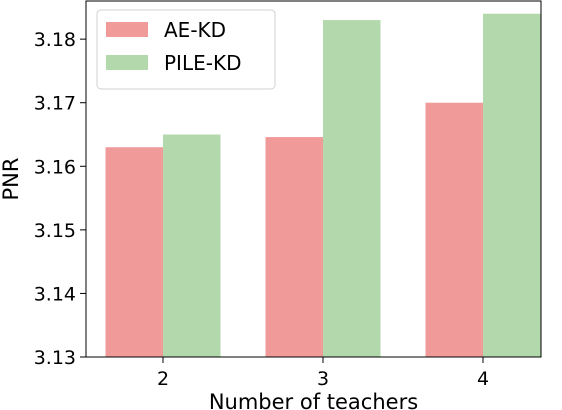  What do you see at coordinates (55, 40) in the screenshot?
I see `y-tick-label: 3.18` at bounding box center [55, 40].